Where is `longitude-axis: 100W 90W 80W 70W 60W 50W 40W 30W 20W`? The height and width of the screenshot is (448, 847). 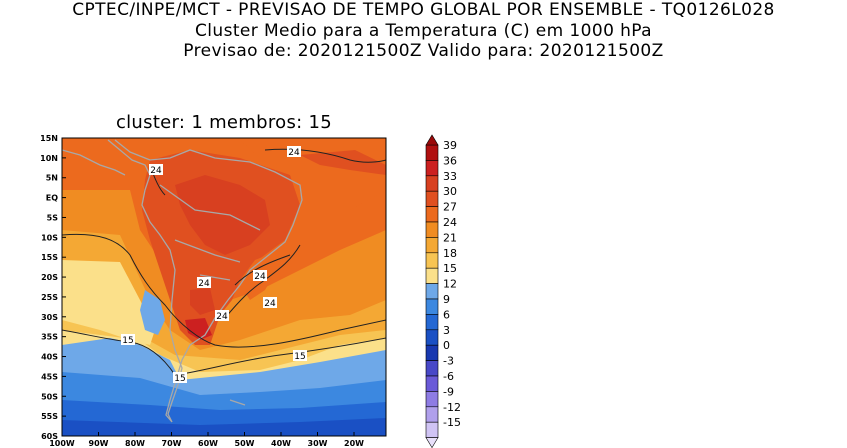
longitude-axis: 100W 90W 80W 70W 60W 50W 40W 30W 20W is located at coordinates (206, 440).